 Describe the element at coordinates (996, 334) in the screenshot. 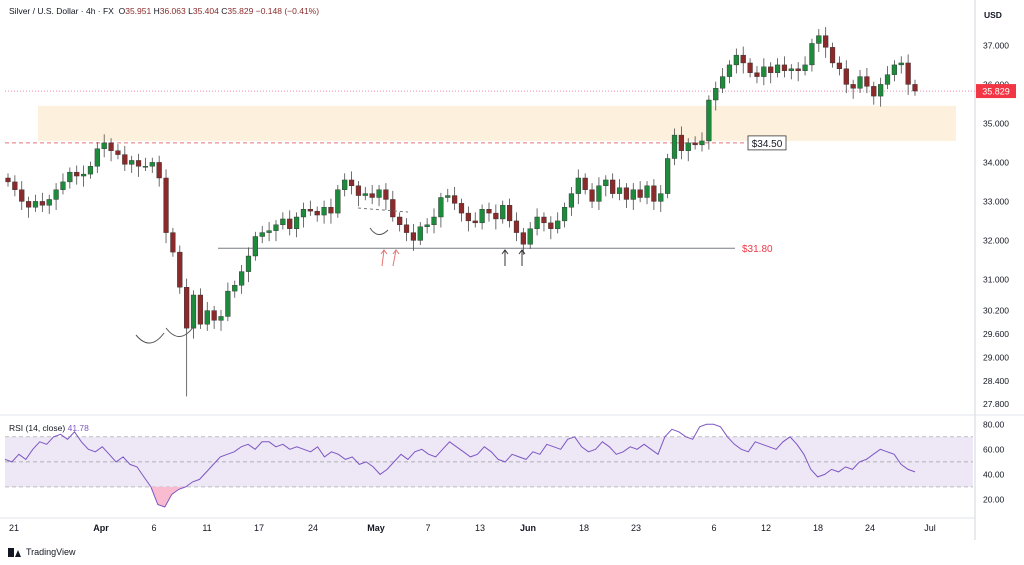

I see `price-tick-label: 29.600` at that location.